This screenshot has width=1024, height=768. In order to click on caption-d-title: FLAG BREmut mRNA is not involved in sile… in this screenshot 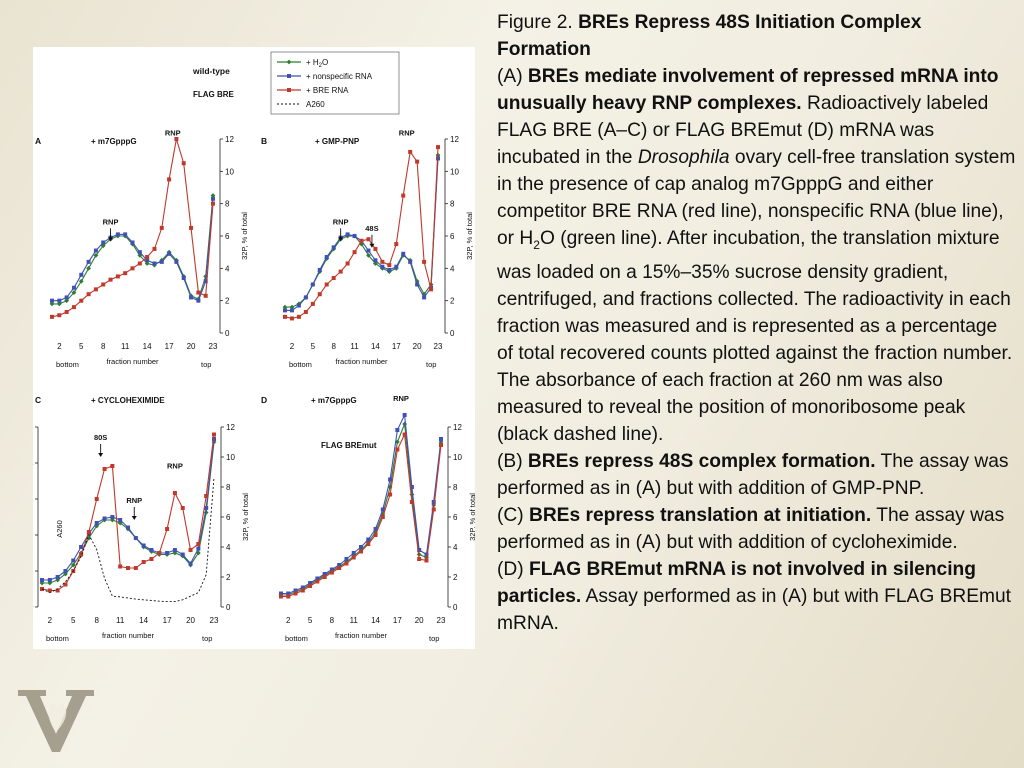, I will do `click(736, 582)`.